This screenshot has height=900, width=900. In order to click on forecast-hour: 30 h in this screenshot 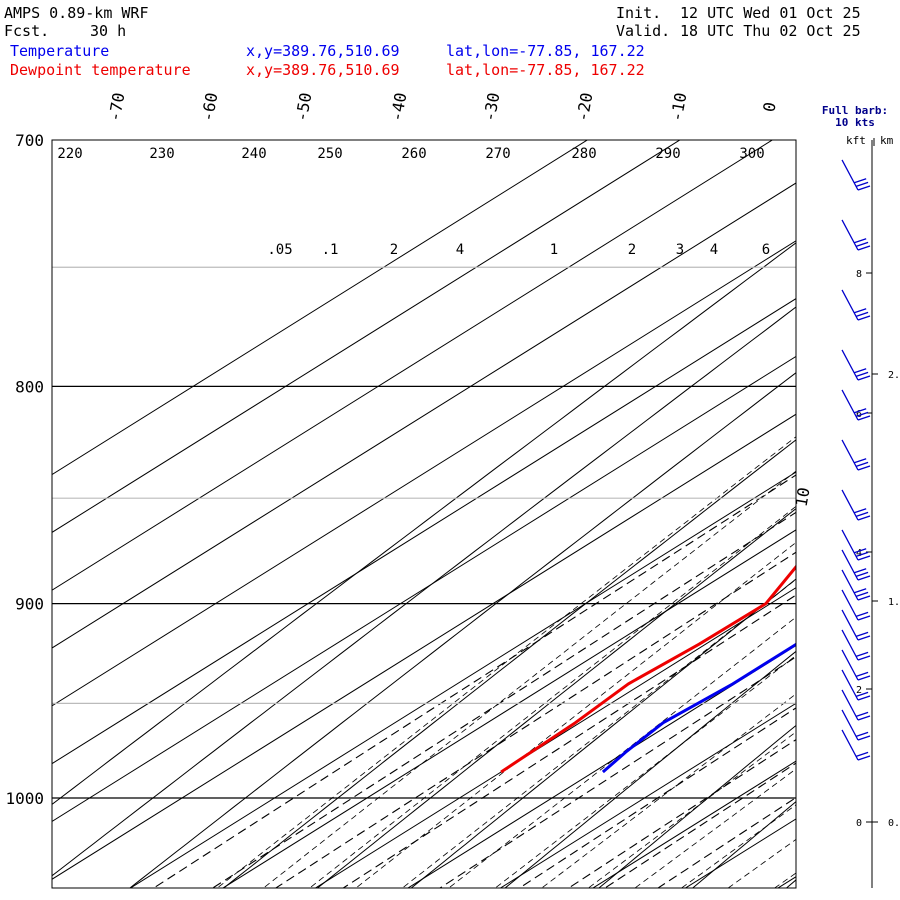, I will do `click(108, 31)`.